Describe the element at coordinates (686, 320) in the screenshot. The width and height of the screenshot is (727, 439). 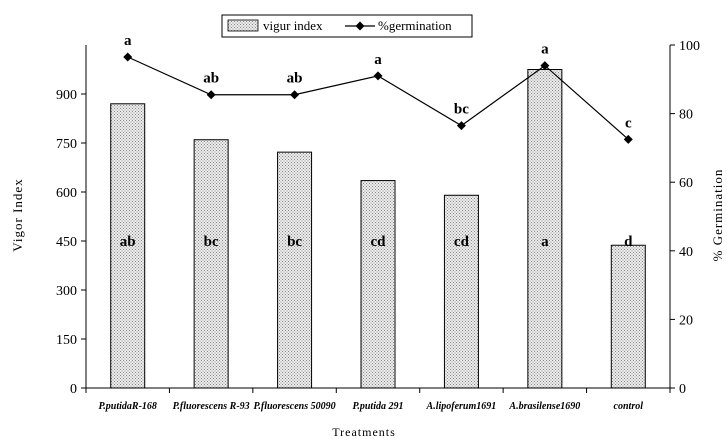
I see `y2-tick-label: 20` at that location.